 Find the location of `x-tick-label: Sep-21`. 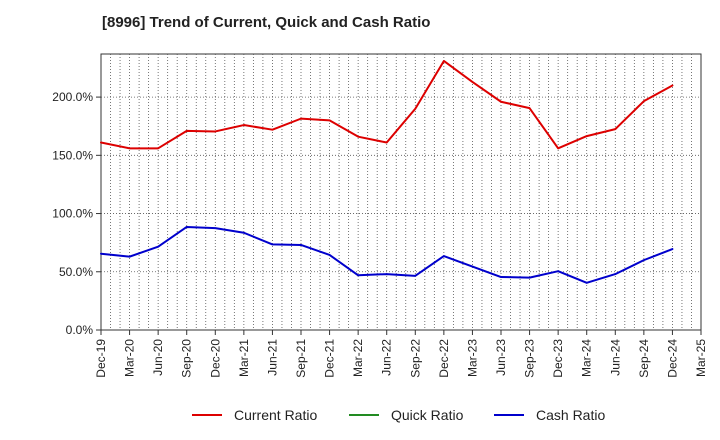

x-tick-label: Sep-21 is located at coordinates (301, 358).